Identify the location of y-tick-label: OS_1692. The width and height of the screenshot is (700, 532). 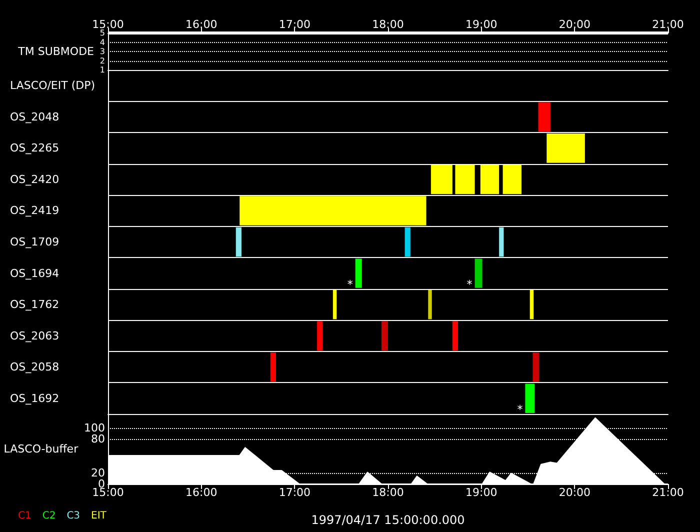
(35, 398).